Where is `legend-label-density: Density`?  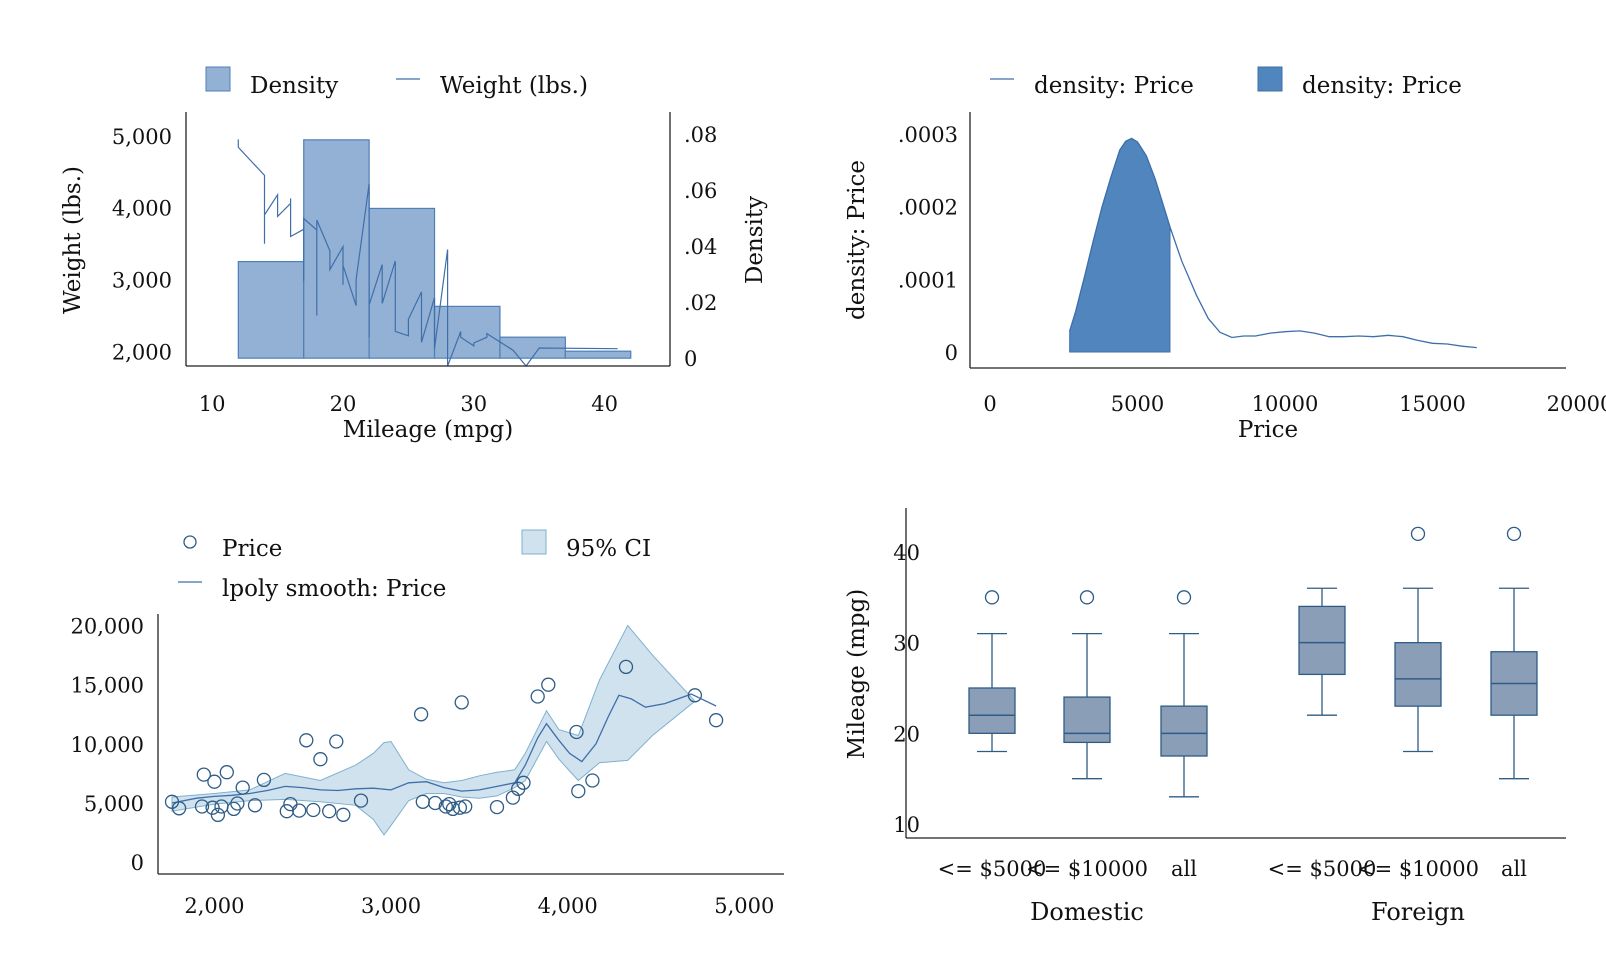 legend-label-density: Density is located at coordinates (294, 86).